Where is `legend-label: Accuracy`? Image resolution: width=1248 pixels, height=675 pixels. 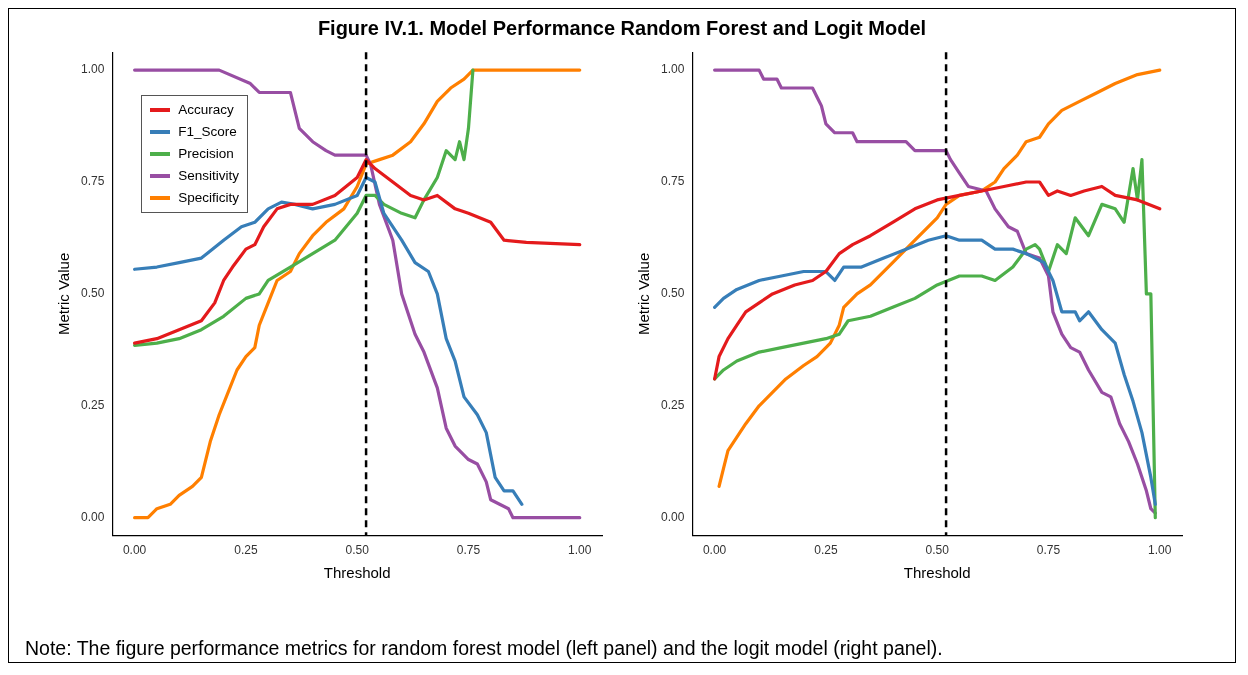
legend-label: Accuracy is located at coordinates (206, 109).